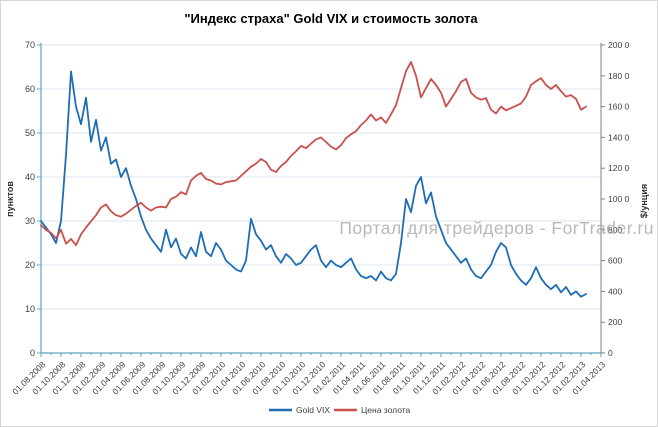  What do you see at coordinates (615, 230) in the screenshot?
I see `right-axis-tick-label: 800` at bounding box center [615, 230].